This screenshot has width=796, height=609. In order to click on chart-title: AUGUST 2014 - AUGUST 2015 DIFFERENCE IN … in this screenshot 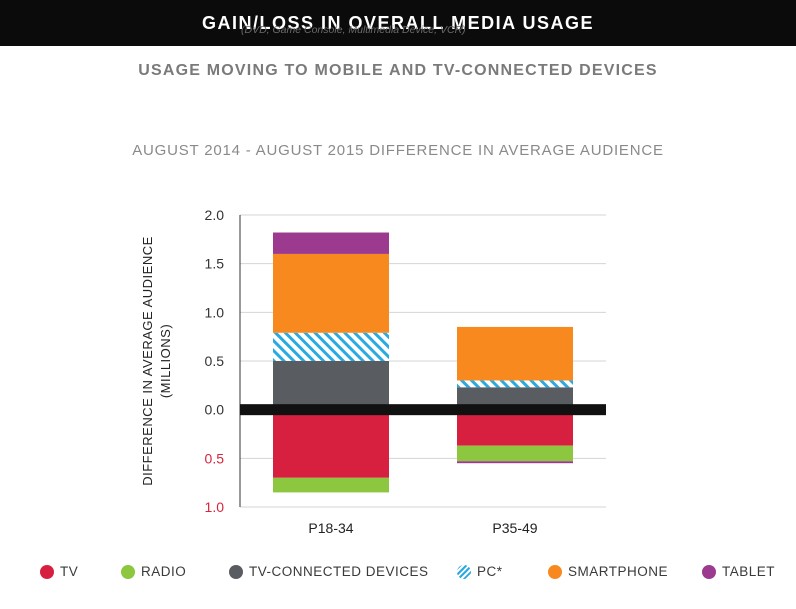, I will do `click(398, 150)`.